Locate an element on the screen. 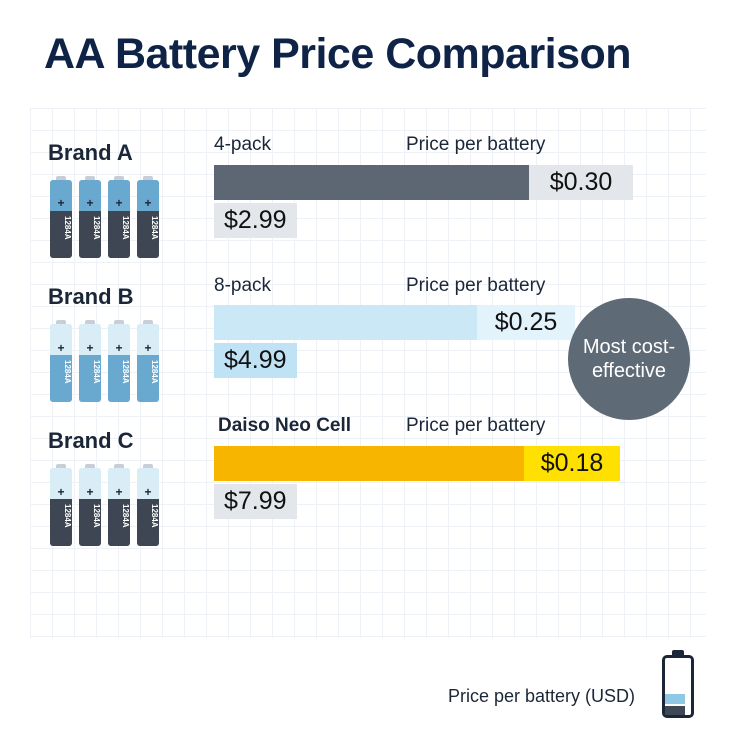 The height and width of the screenshot is (736, 736). ppb-label-a: Price per battery is located at coordinates (476, 144).